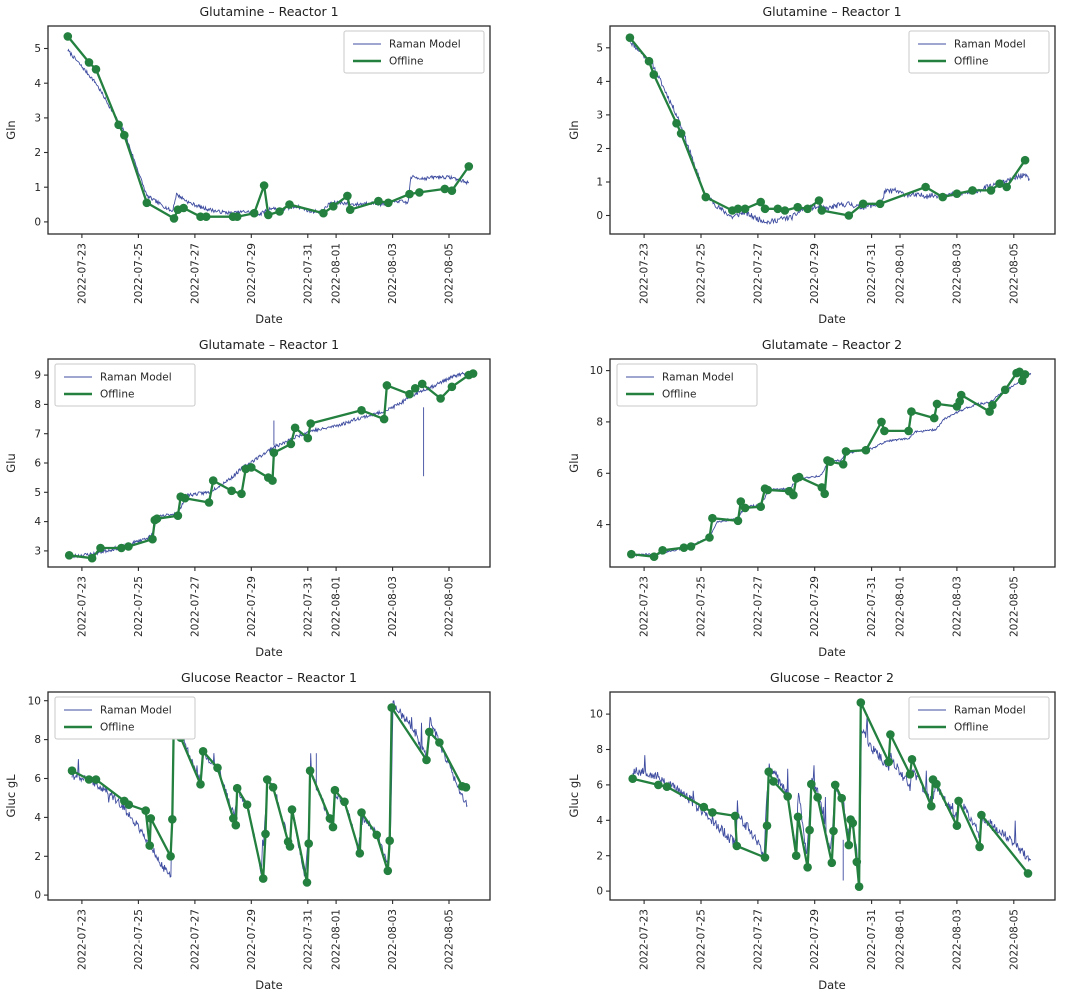 This screenshot has height=1000, width=1080. Describe the element at coordinates (832, 344) in the screenshot. I see `chart-title: Glutamate – Reactor 2` at that location.